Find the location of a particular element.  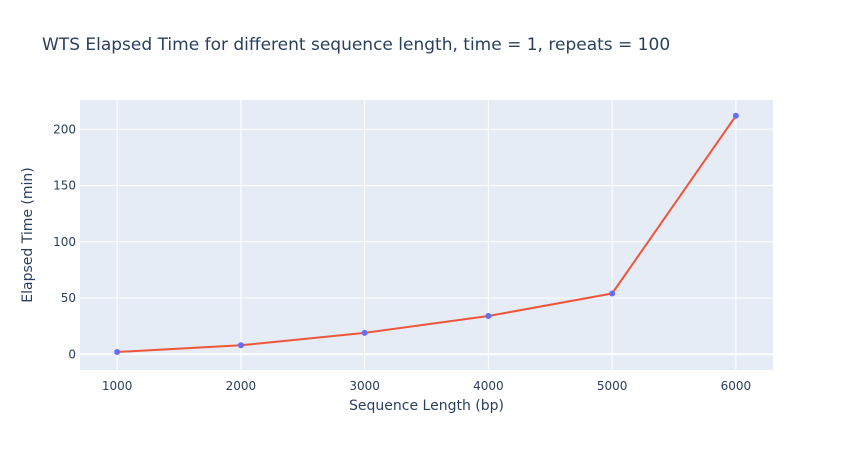

y-tick-label: 50 is located at coordinates (68, 298).